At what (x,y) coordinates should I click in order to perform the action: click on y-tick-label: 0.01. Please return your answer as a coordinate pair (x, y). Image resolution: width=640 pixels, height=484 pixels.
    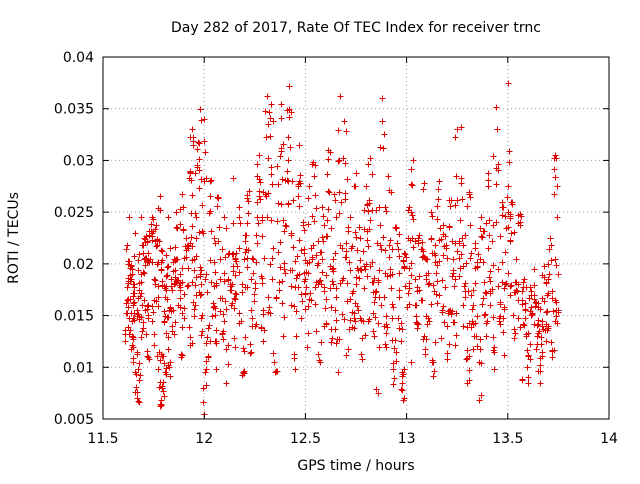
    Looking at the image, I should click on (78, 368).